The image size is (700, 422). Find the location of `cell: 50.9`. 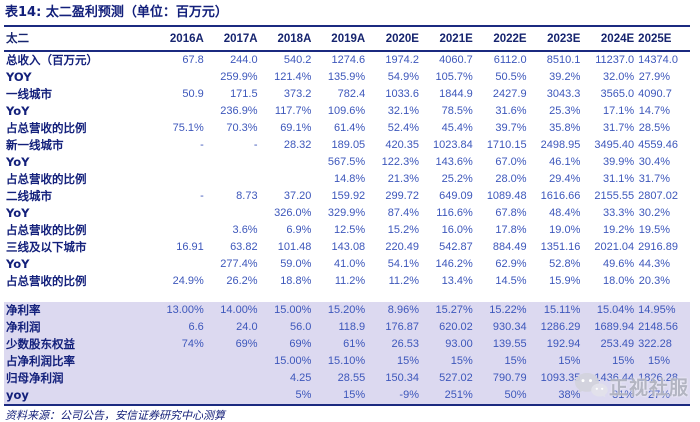

cell: 50.9 is located at coordinates (193, 94).